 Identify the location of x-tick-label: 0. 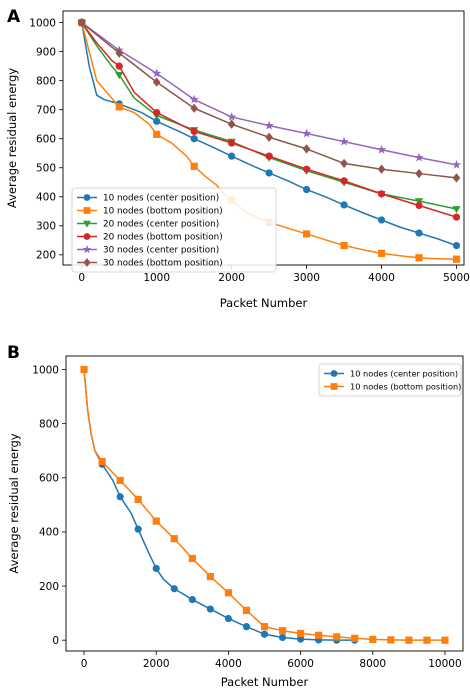
(81, 278).